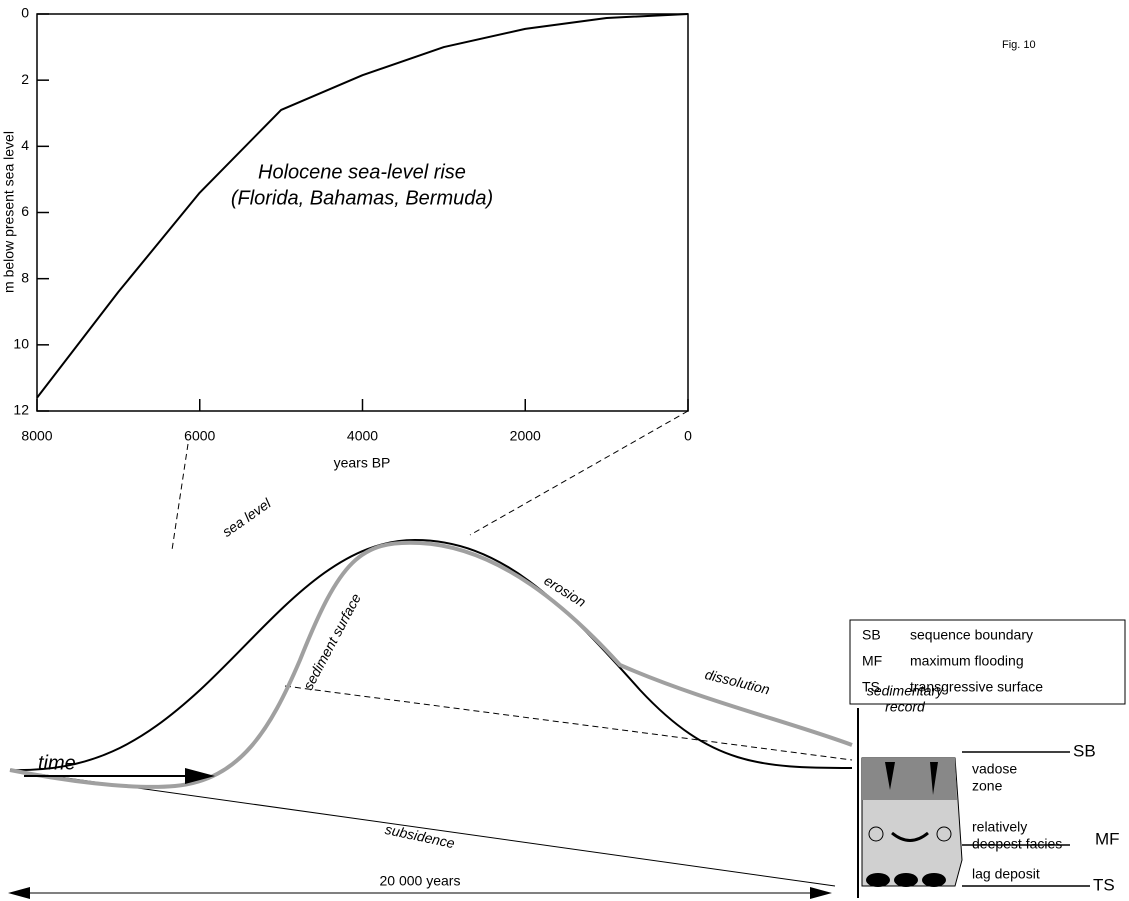  Describe the element at coordinates (737, 682) in the screenshot. I see `diagram-label: dissolution` at that location.